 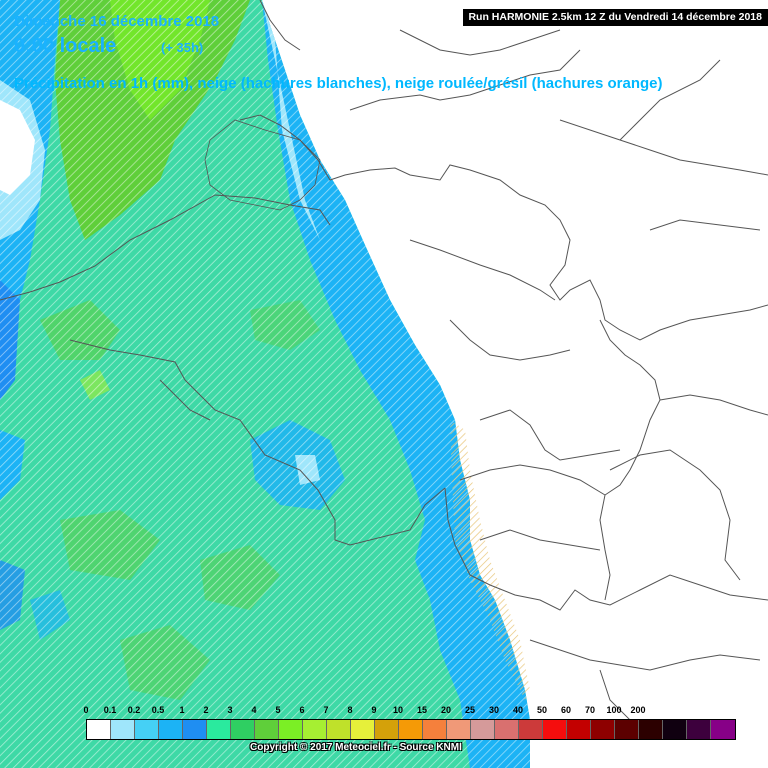 What do you see at coordinates (206, 710) in the screenshot?
I see `legend-label: 2` at bounding box center [206, 710].